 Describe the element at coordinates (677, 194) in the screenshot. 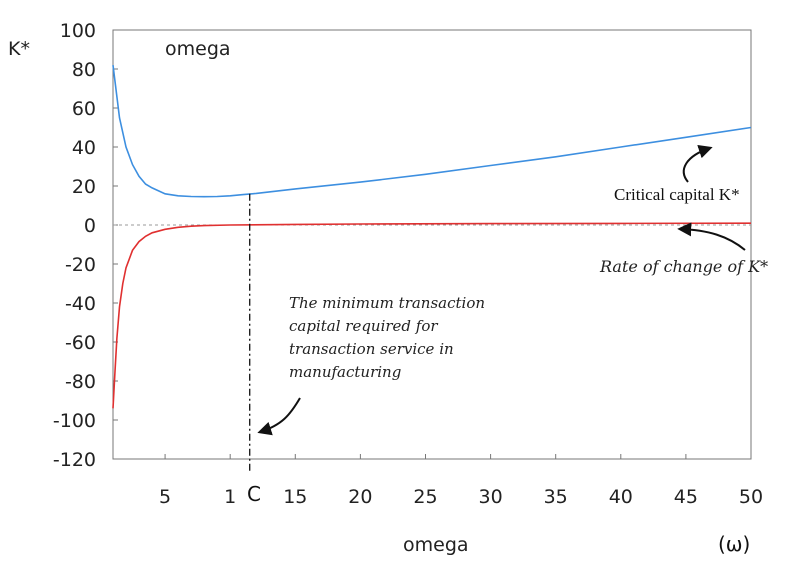

I see `series-label-critical-capital: Critical capital K*` at that location.